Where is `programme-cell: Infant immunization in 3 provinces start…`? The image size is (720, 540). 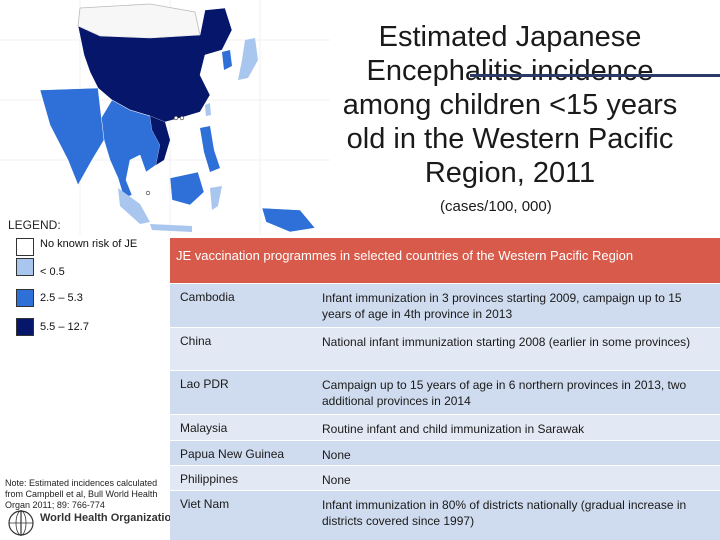 programme-cell: Infant immunization in 3 provinces start… is located at coordinates (502, 306).